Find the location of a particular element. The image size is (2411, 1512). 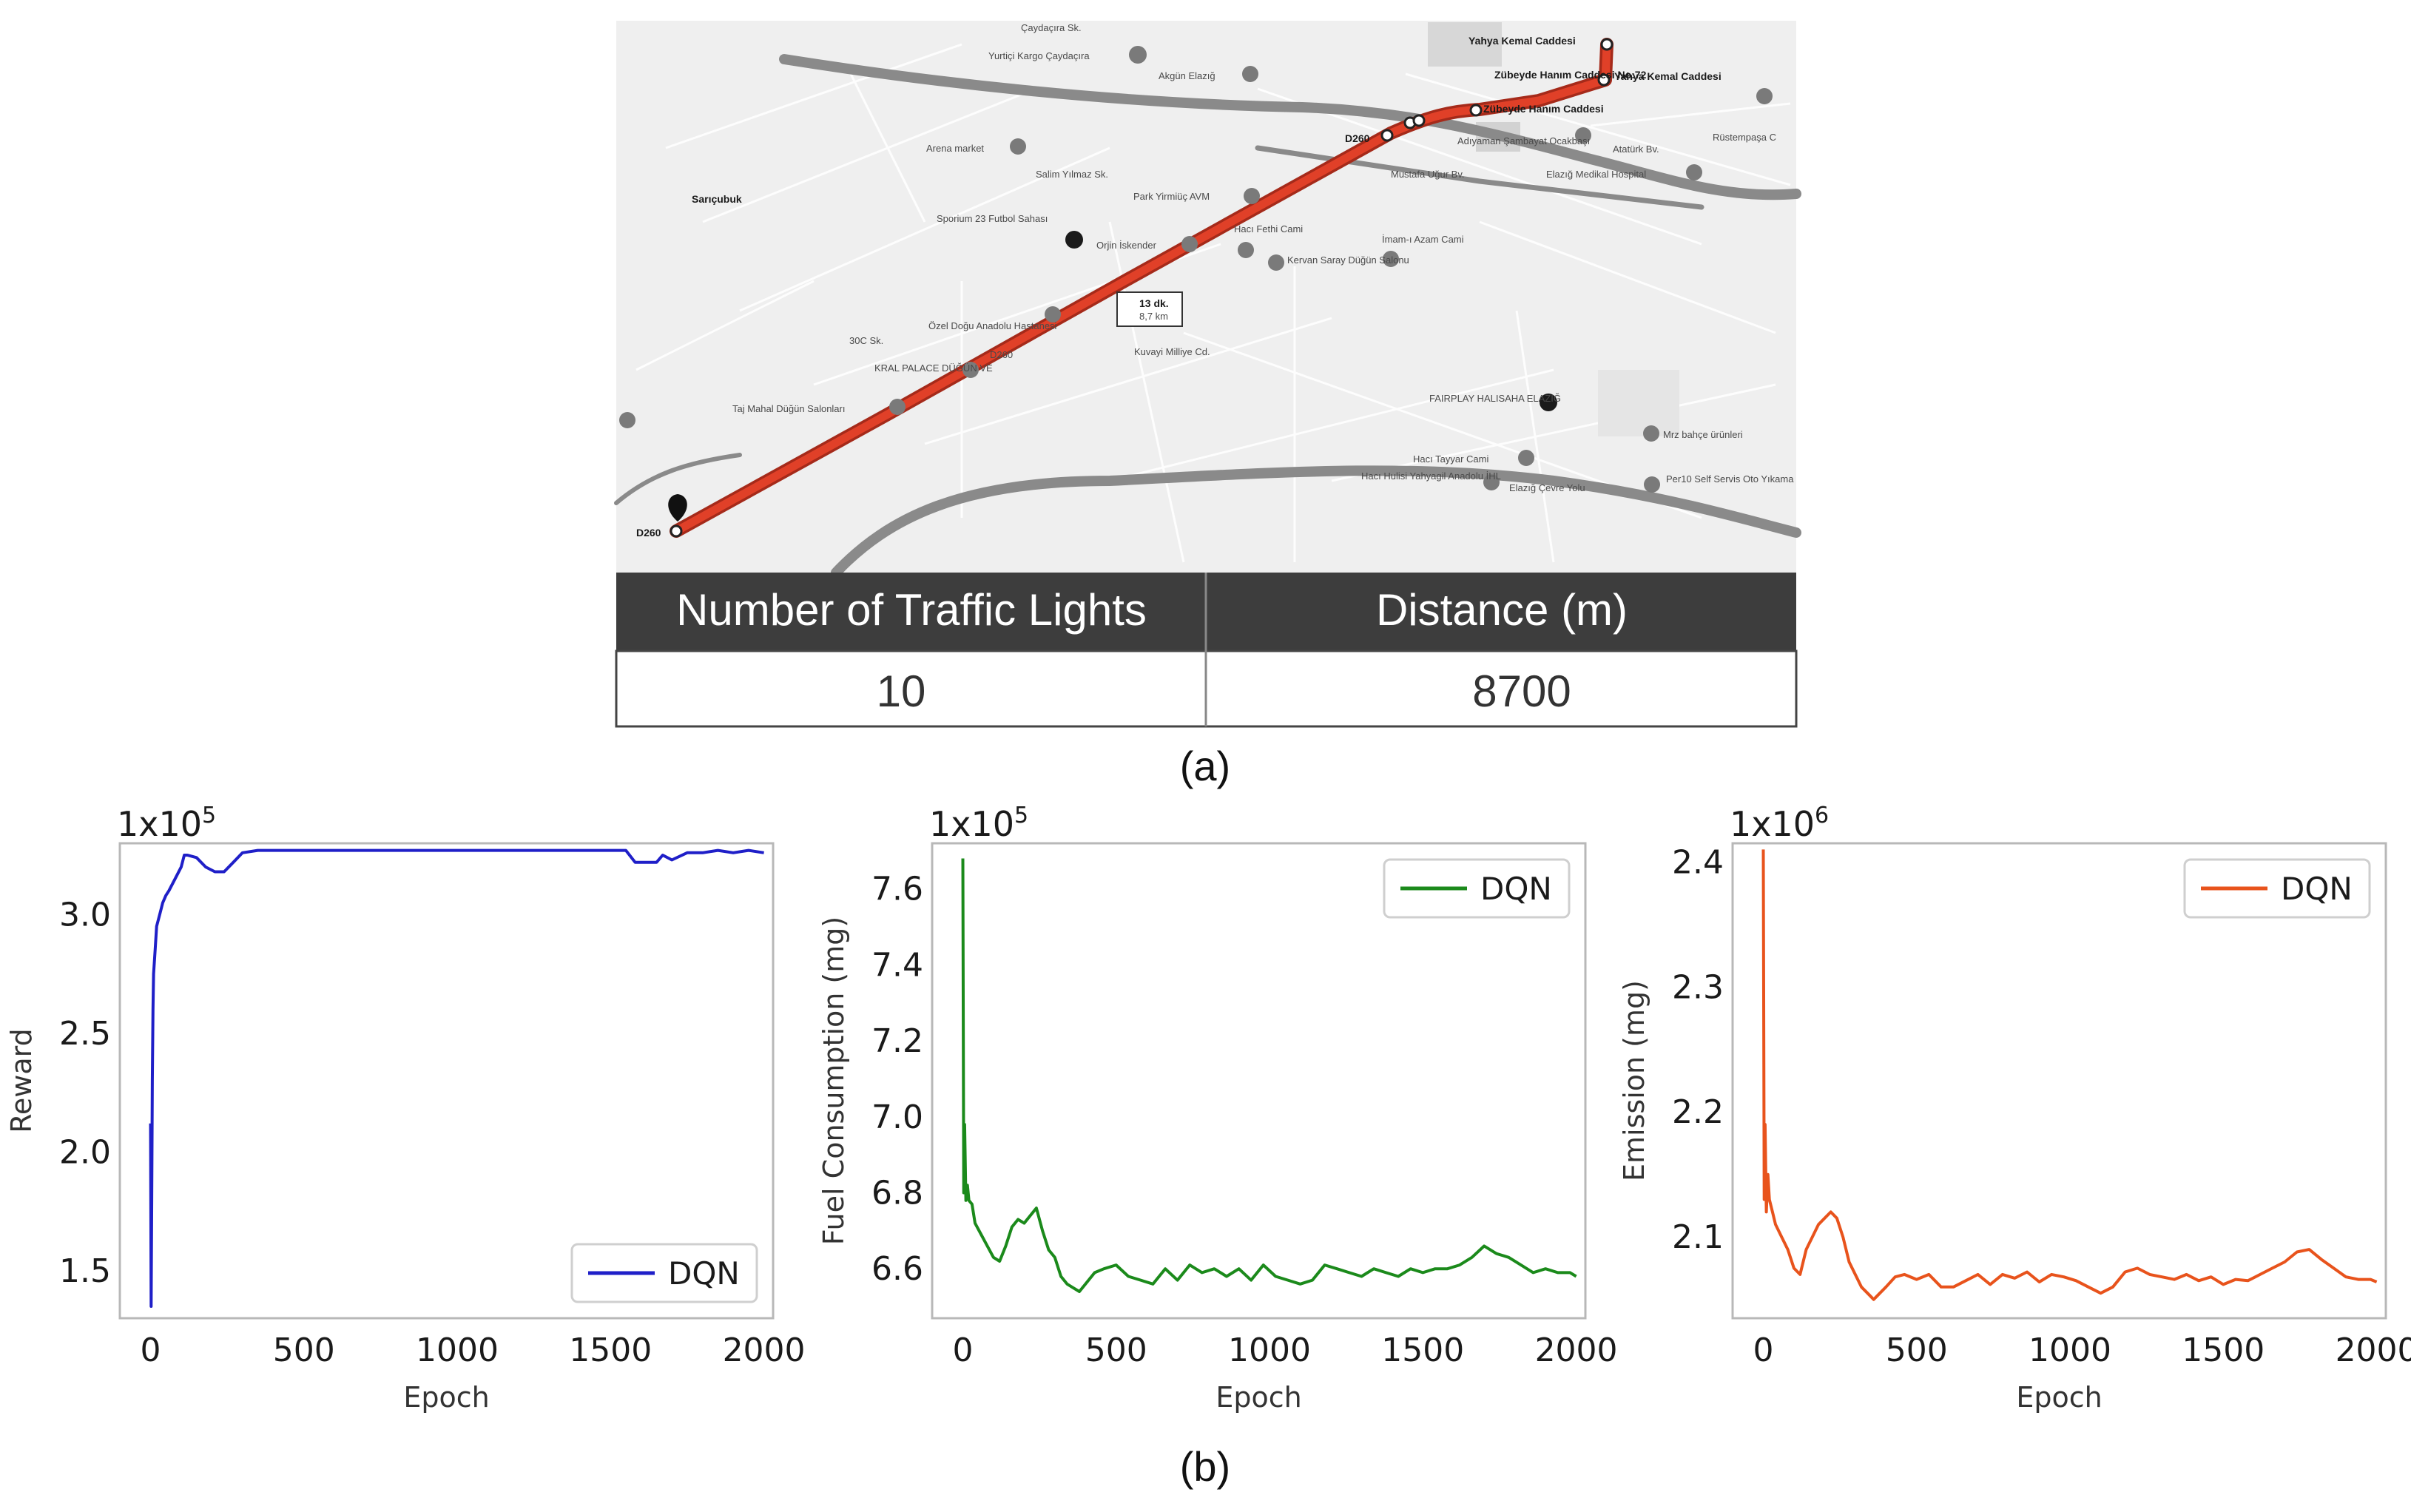

y-tick-label: 2.1 is located at coordinates (1698, 1237).